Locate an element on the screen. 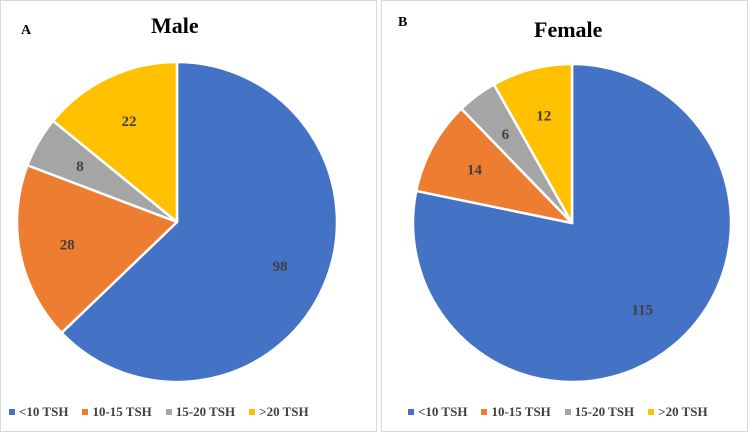  legend-female: <10 TSH 10-15 TSH 15-20 TSH >20 TSH is located at coordinates (565, 412).